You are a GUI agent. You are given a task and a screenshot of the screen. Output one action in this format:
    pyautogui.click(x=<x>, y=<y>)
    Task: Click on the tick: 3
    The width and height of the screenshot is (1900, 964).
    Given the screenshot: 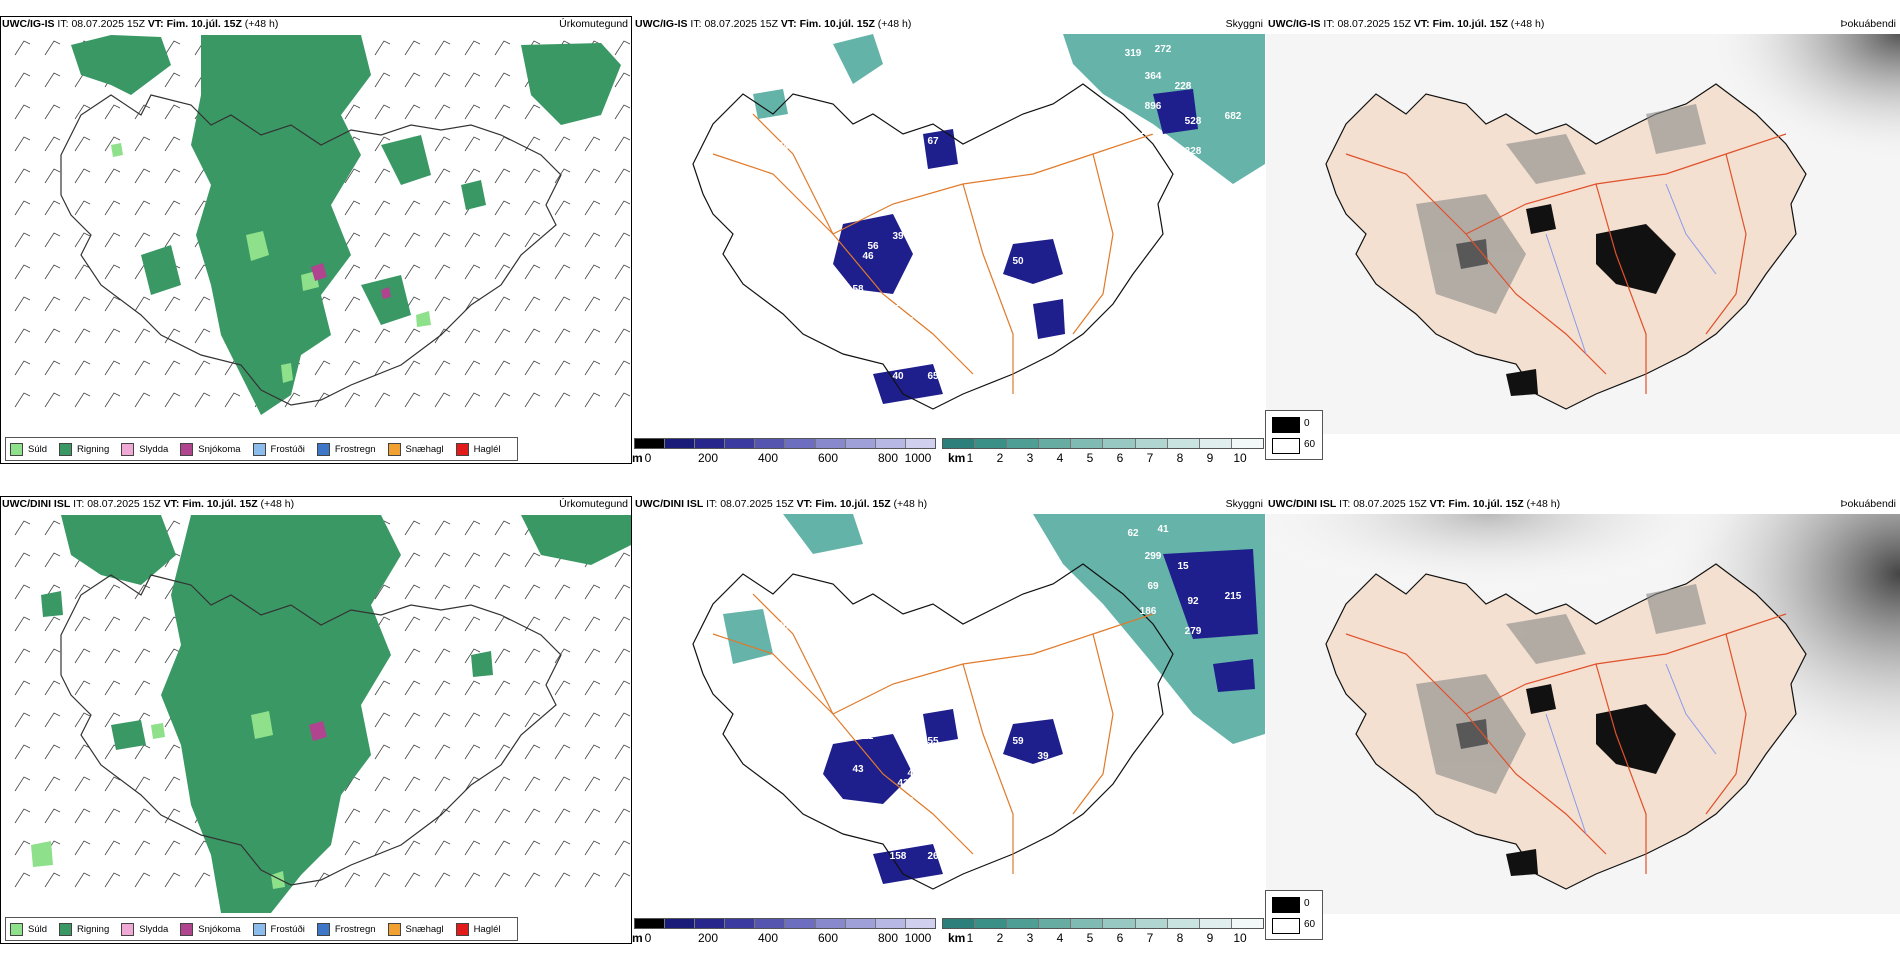 What is the action you would take?
    pyautogui.click(x=1030, y=938)
    